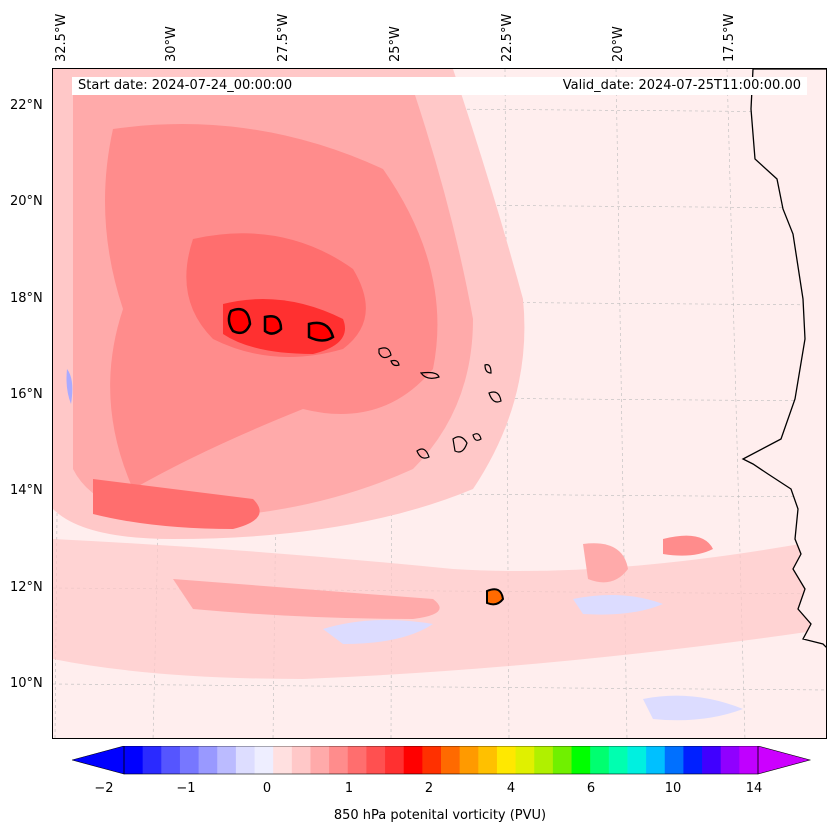  I want to click on lat-label-12N: 12°N, so click(26, 587).